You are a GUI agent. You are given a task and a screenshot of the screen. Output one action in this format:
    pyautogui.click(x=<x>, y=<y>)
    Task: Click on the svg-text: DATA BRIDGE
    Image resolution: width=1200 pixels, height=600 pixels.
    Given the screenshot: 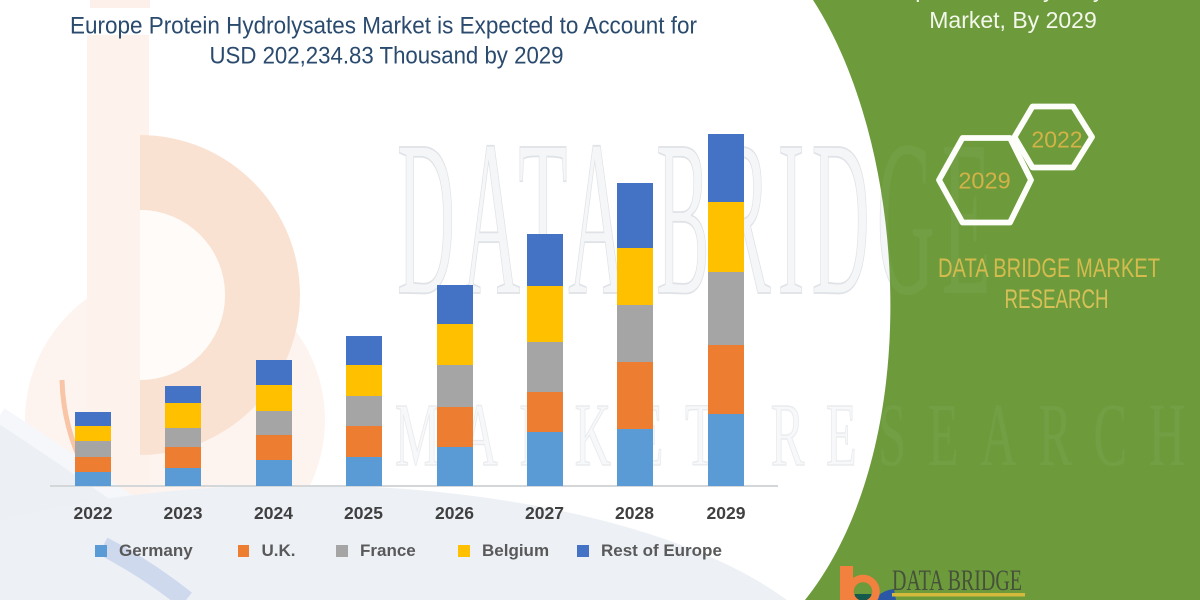 What is the action you would take?
    pyautogui.click(x=957, y=580)
    